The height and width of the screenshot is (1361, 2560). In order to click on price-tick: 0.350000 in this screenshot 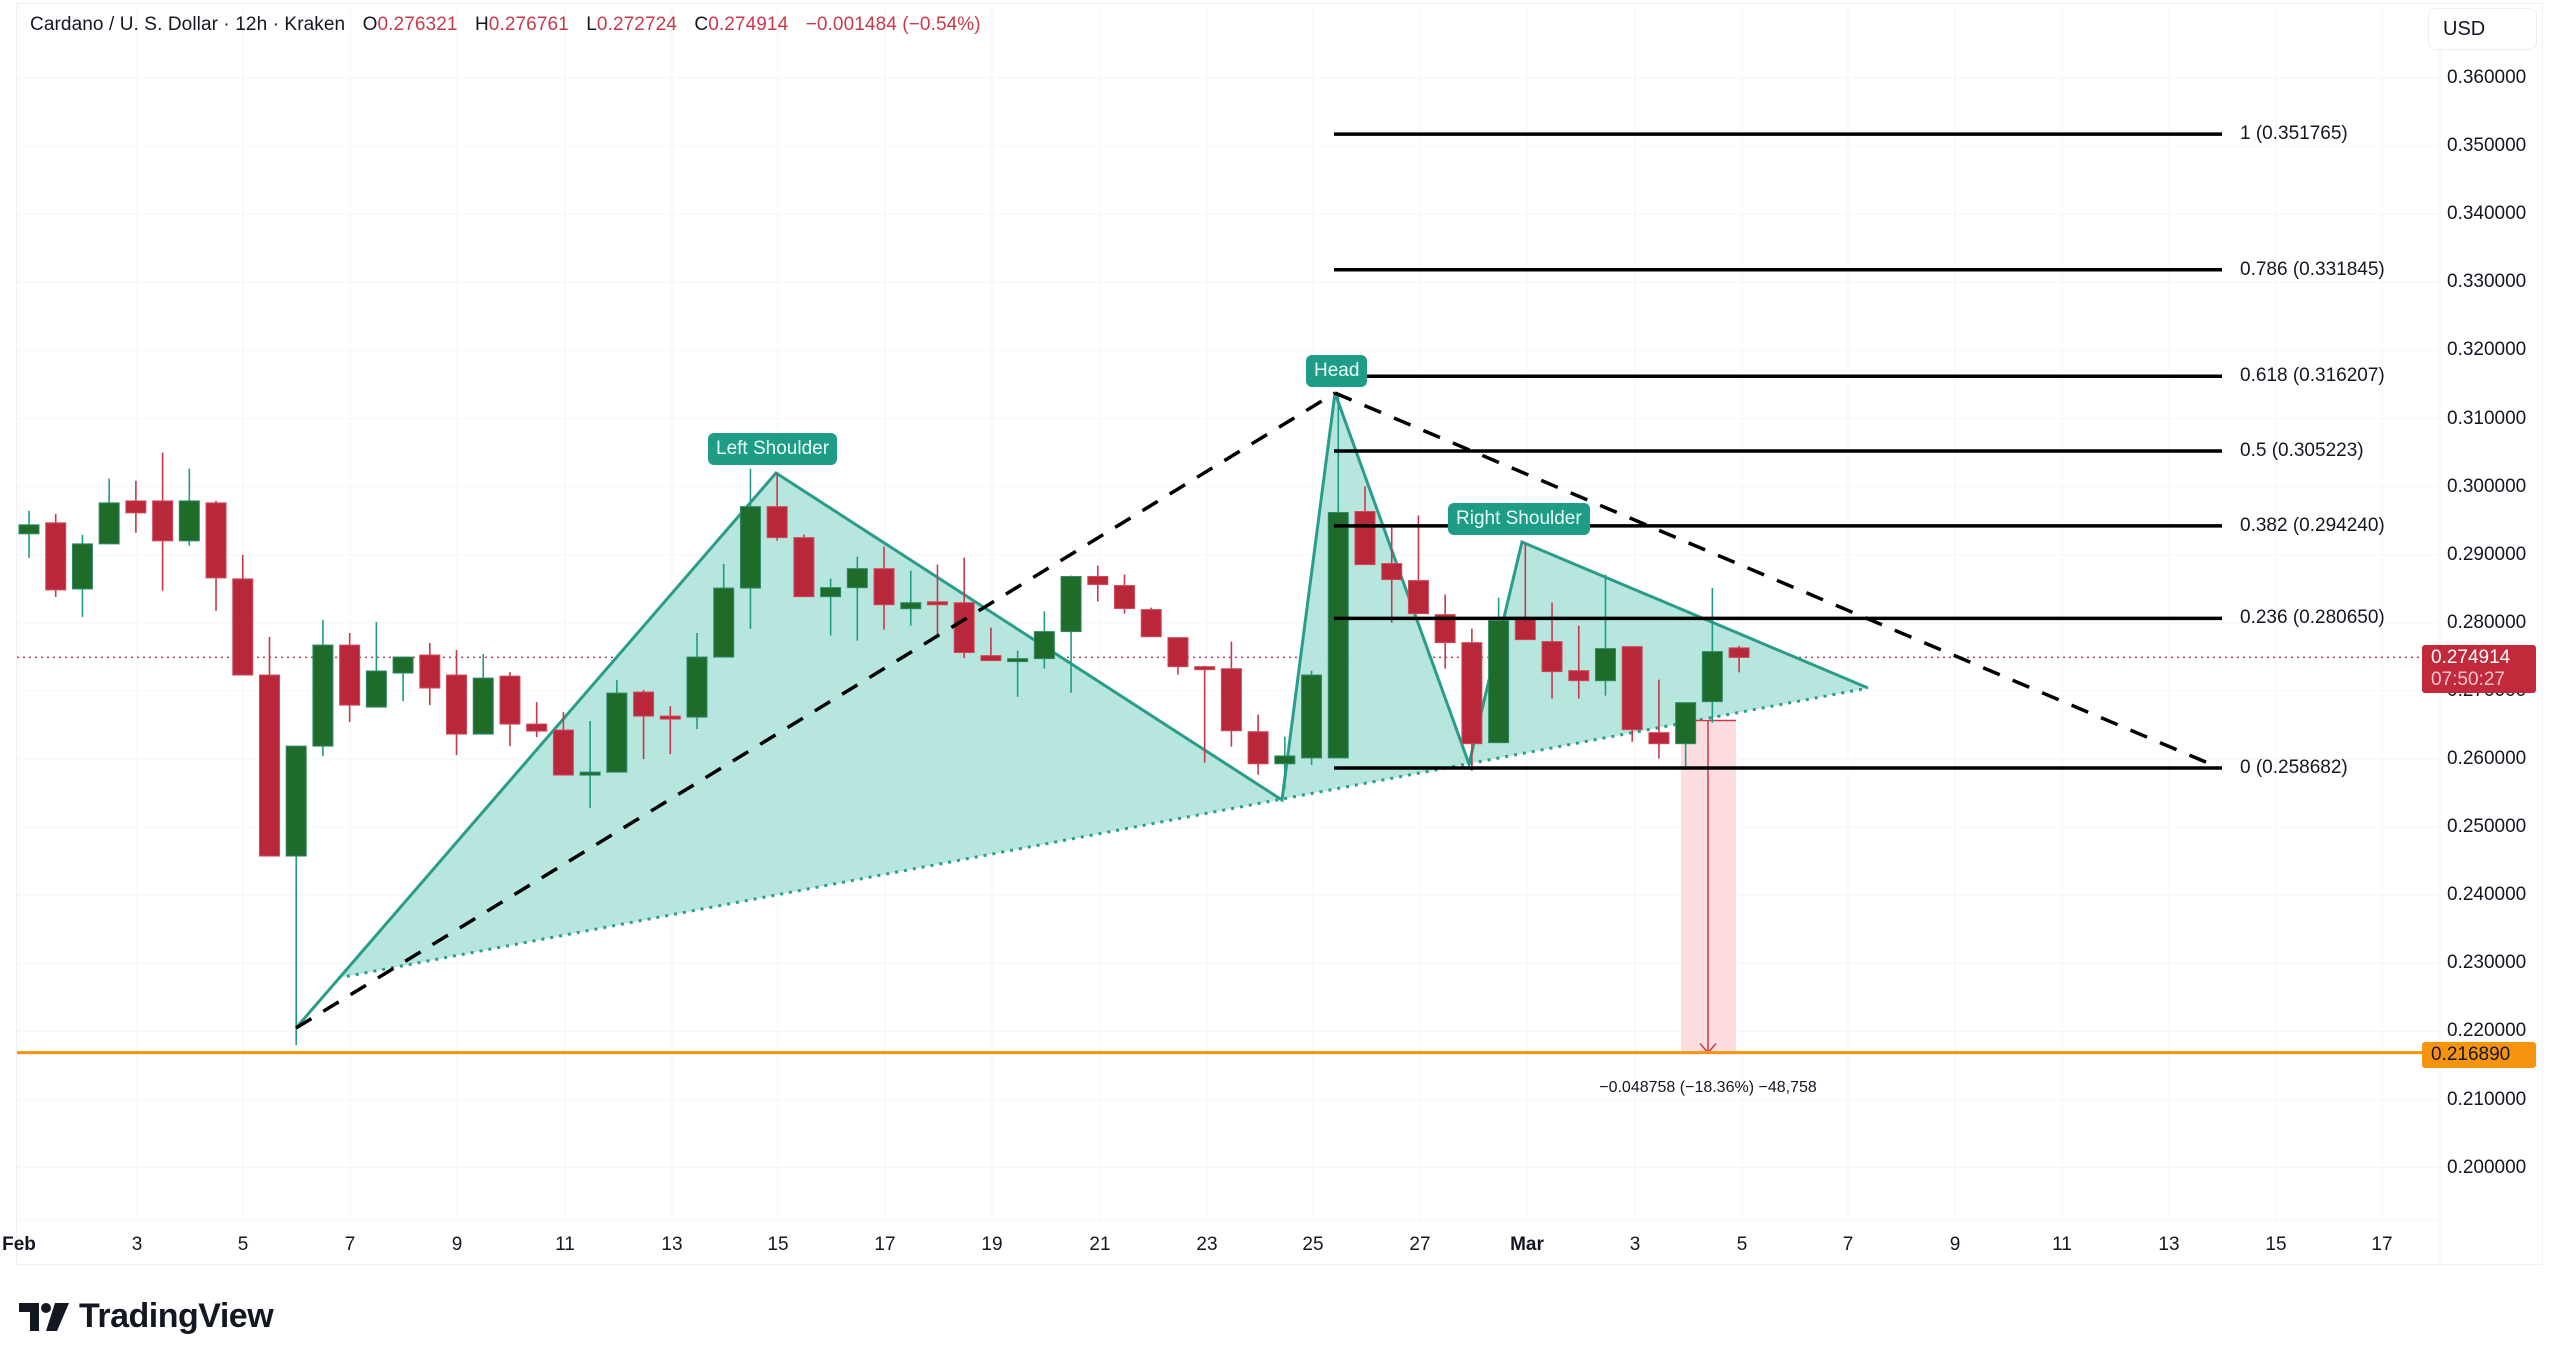, I will do `click(2487, 146)`.